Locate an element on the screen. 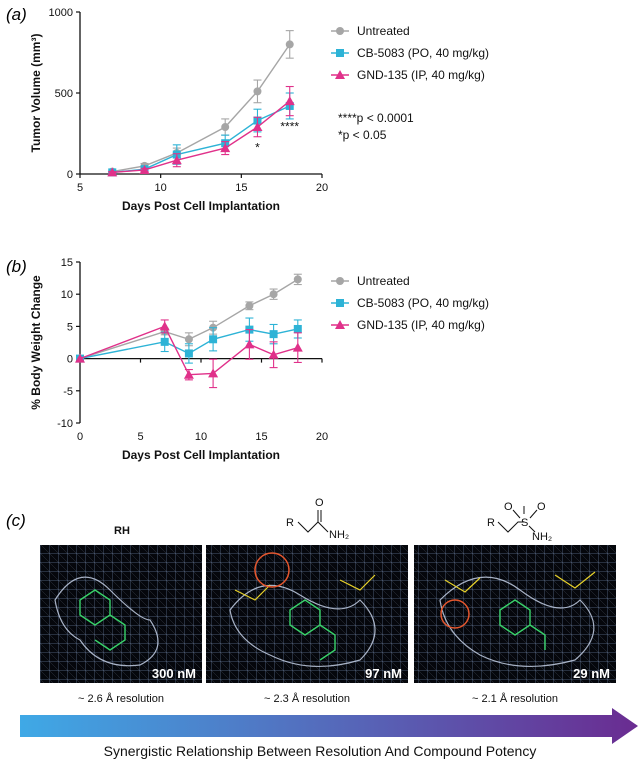 Image resolution: width=640 pixels, height=760 pixels. micrograph-3-sidechains is located at coordinates (520, 582).